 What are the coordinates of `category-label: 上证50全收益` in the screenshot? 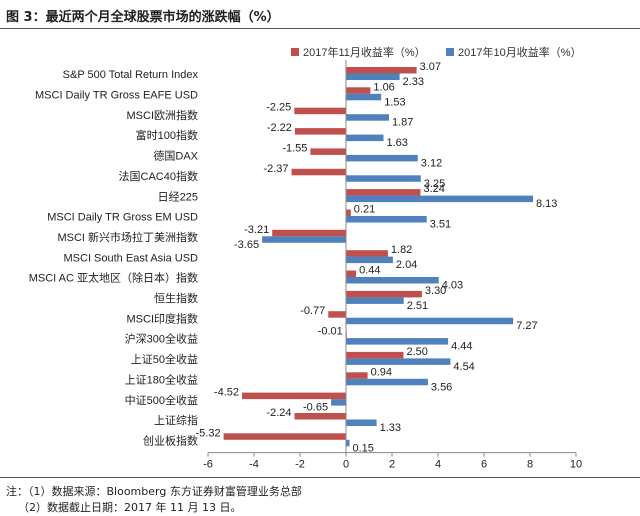 It's located at (164, 359).